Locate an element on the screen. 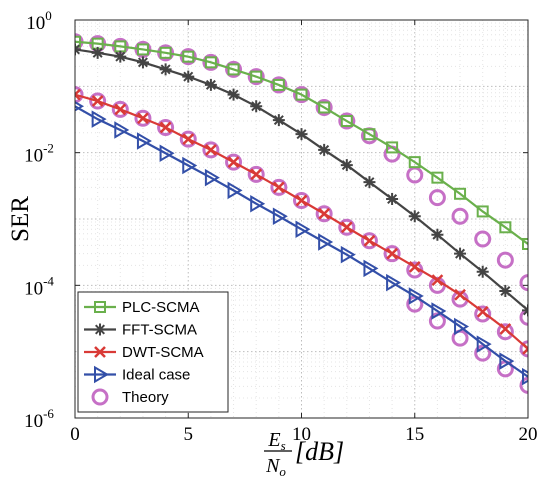  legend-item-plc-scma: PLC-SCMA is located at coordinates (142, 307).